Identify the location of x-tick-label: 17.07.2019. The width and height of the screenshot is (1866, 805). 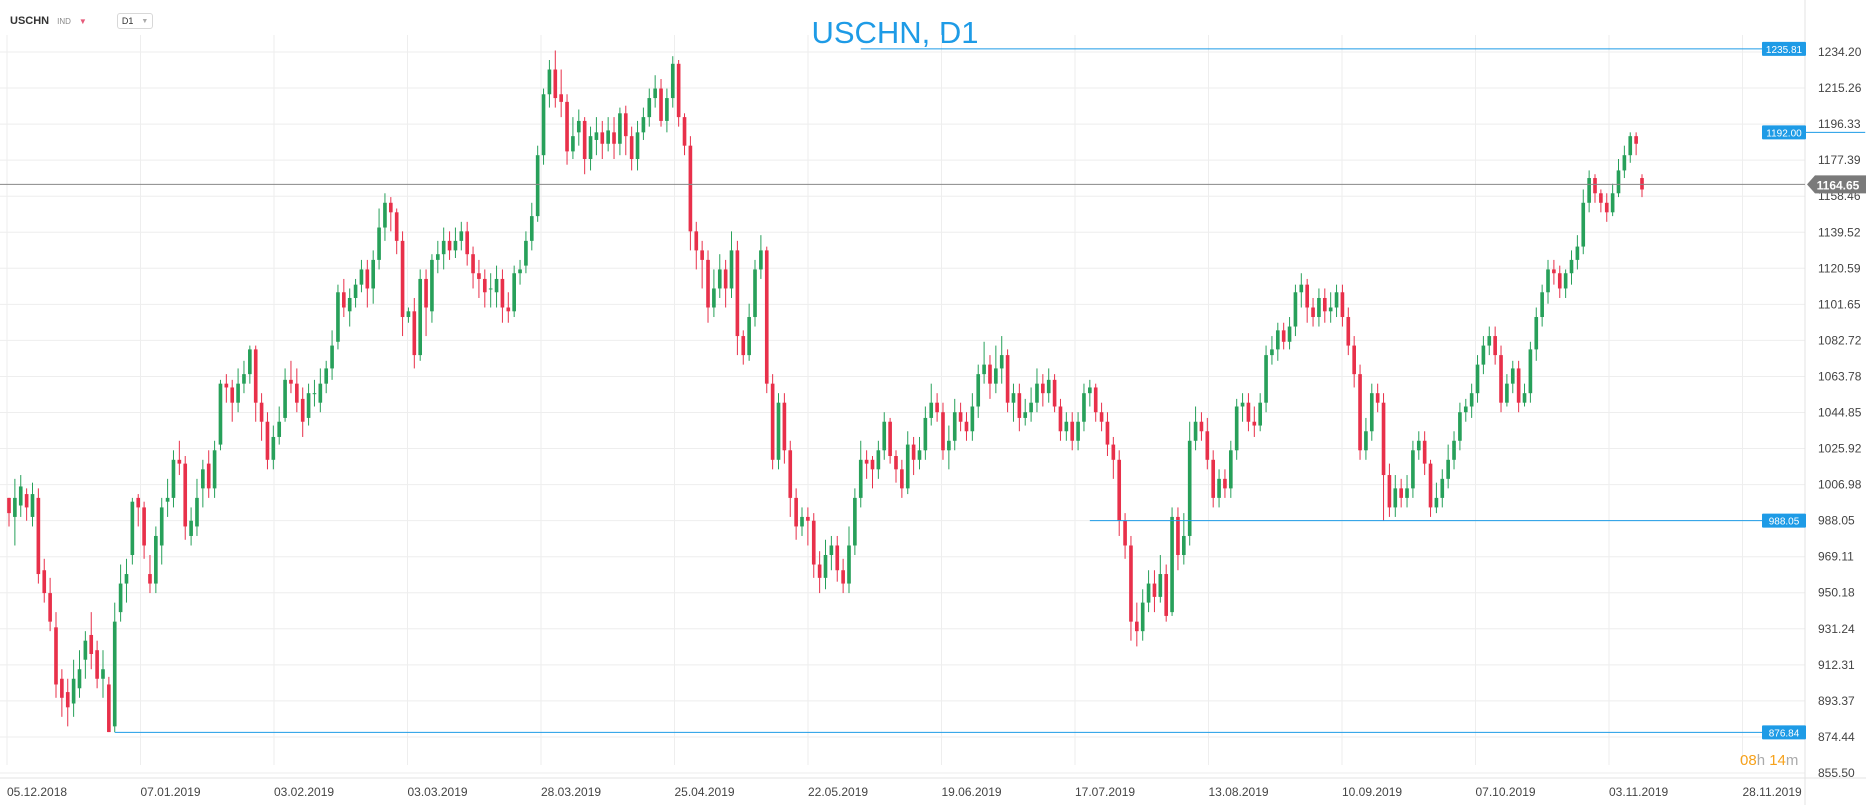
(1105, 792).